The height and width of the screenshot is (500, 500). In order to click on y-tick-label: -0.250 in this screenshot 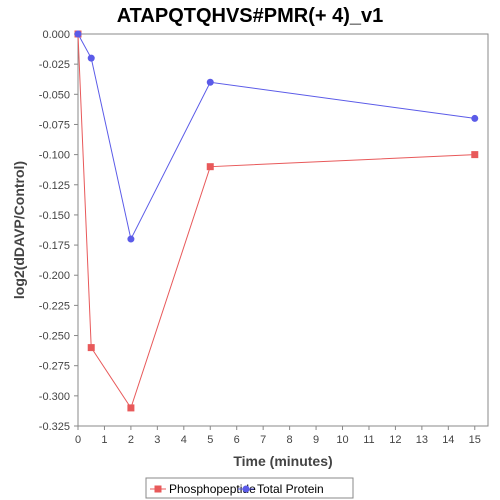, I will do `click(54, 337)`.